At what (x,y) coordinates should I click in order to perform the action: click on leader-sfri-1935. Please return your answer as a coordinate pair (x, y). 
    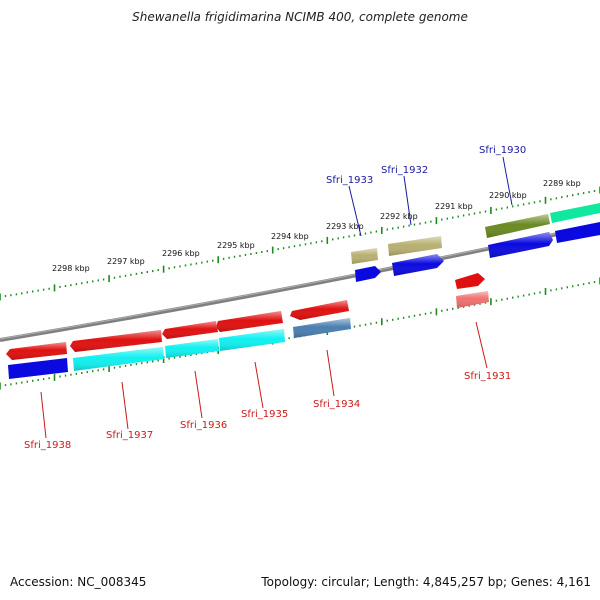
    Looking at the image, I should click on (259, 385).